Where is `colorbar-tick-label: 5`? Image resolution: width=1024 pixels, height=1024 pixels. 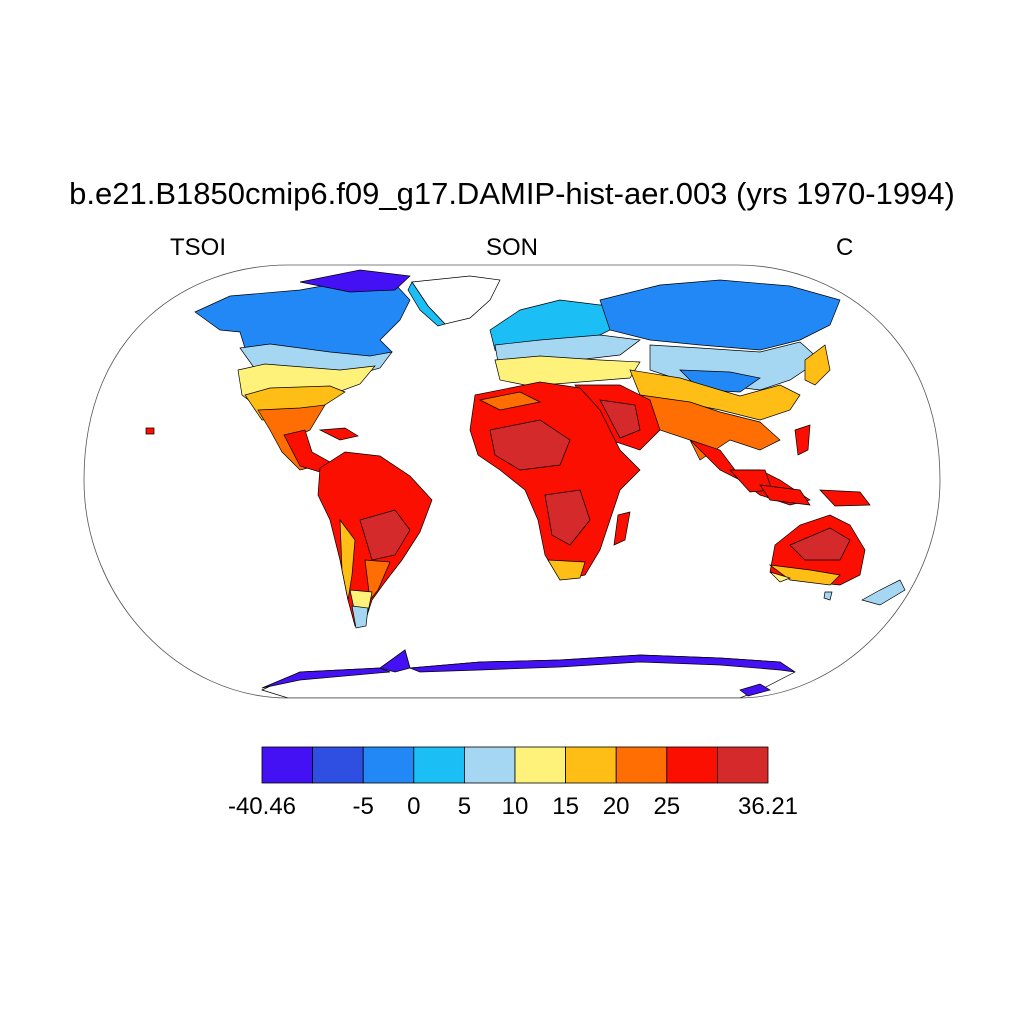
colorbar-tick-label: 5 is located at coordinates (464, 806).